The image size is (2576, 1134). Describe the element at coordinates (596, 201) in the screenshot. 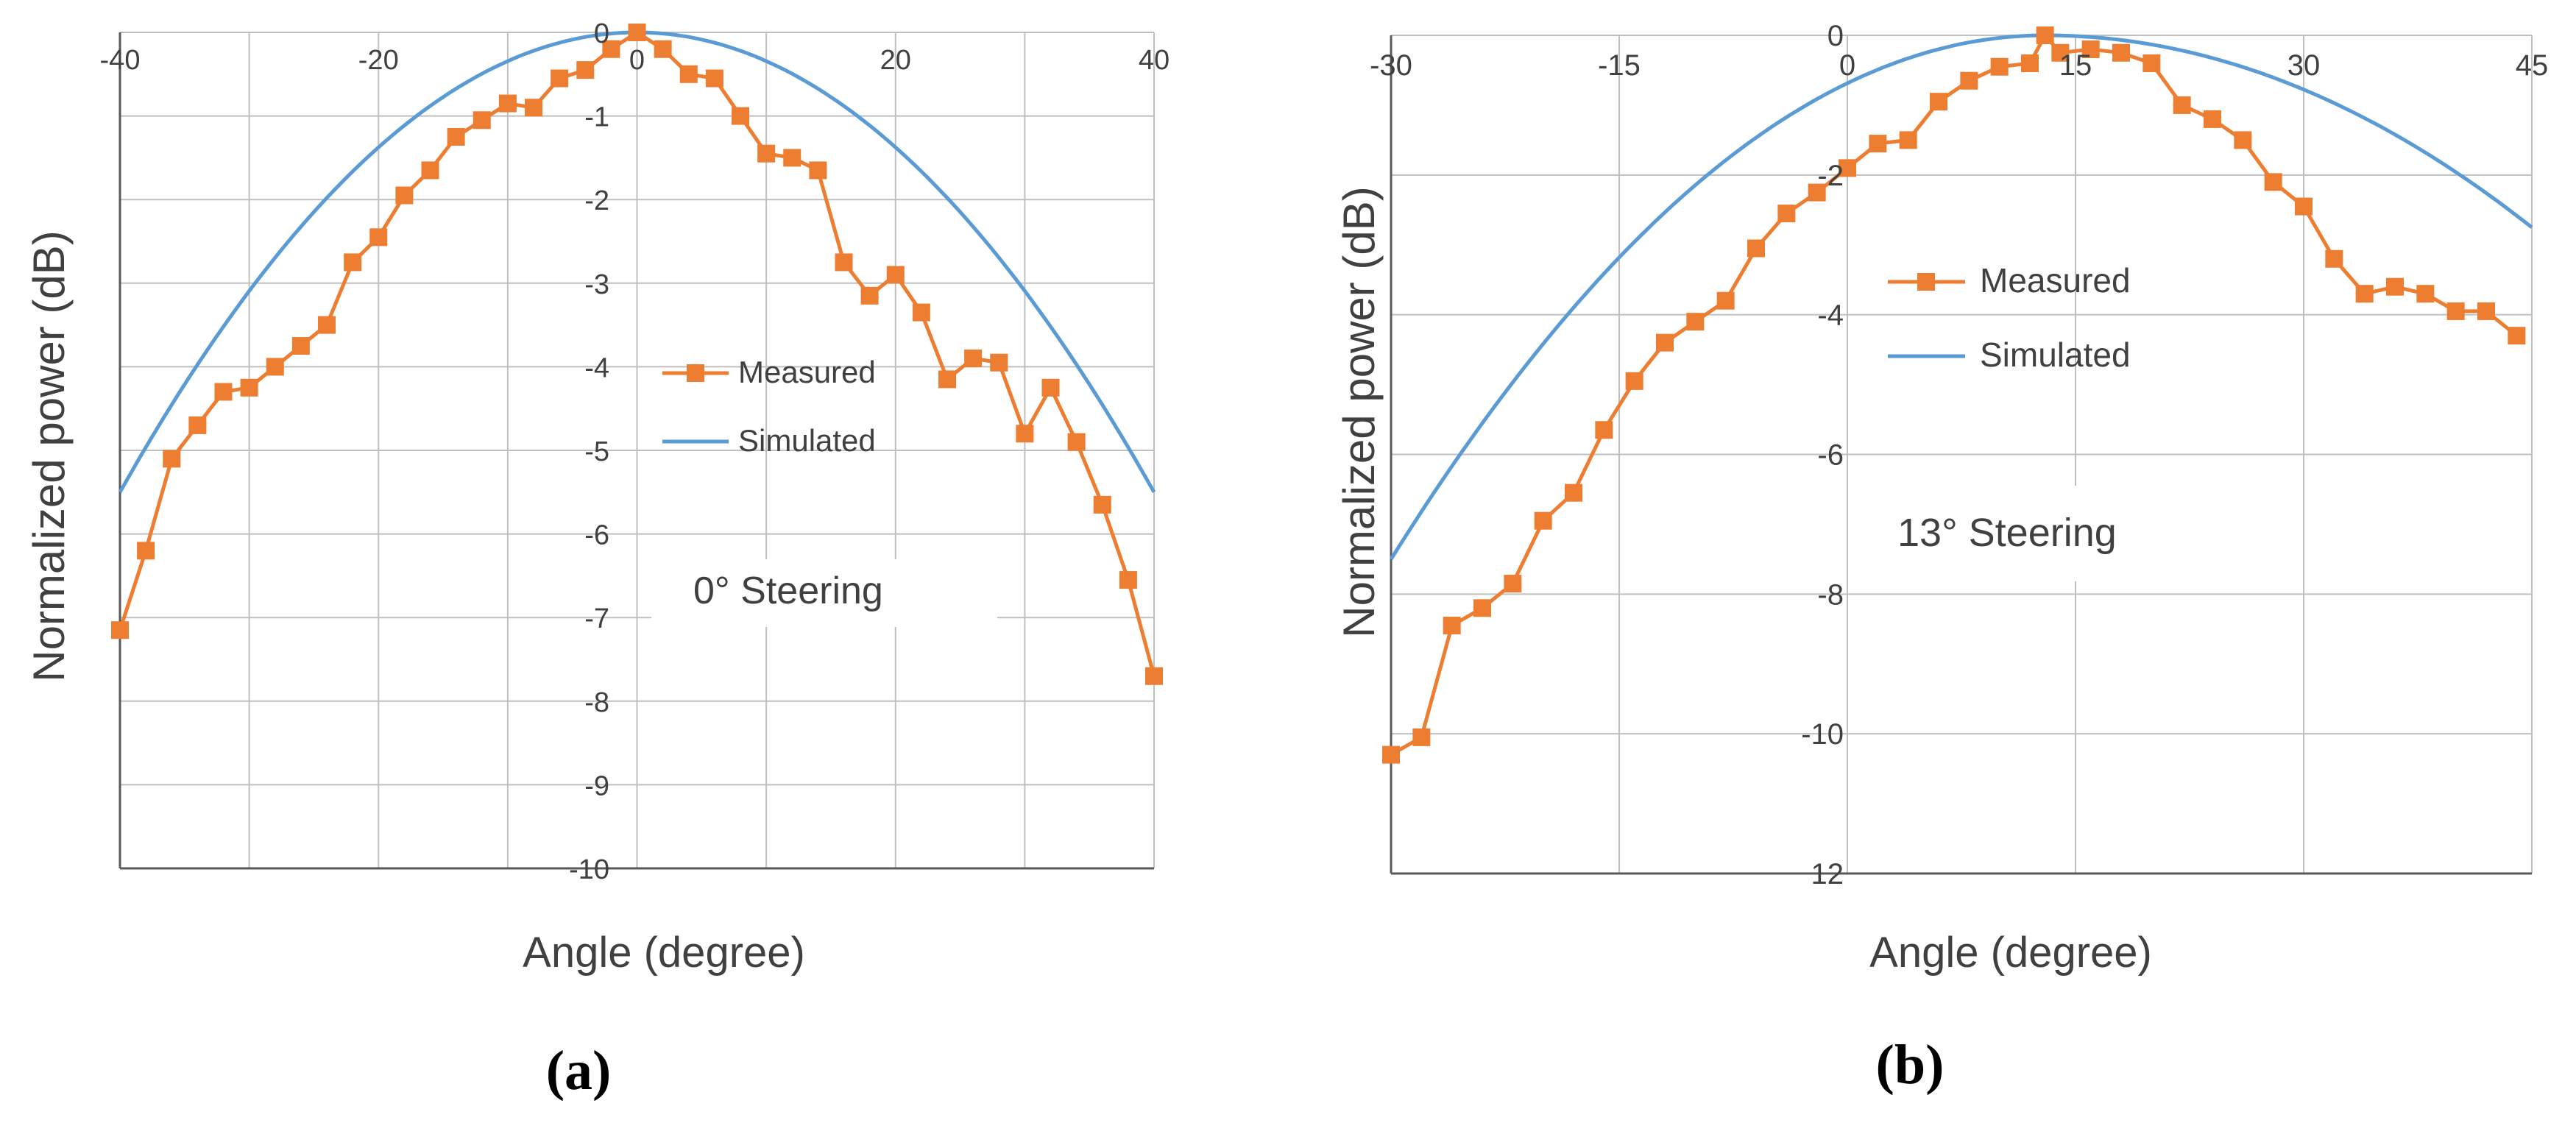

I see `chart-a-y-tick-label: -2` at that location.